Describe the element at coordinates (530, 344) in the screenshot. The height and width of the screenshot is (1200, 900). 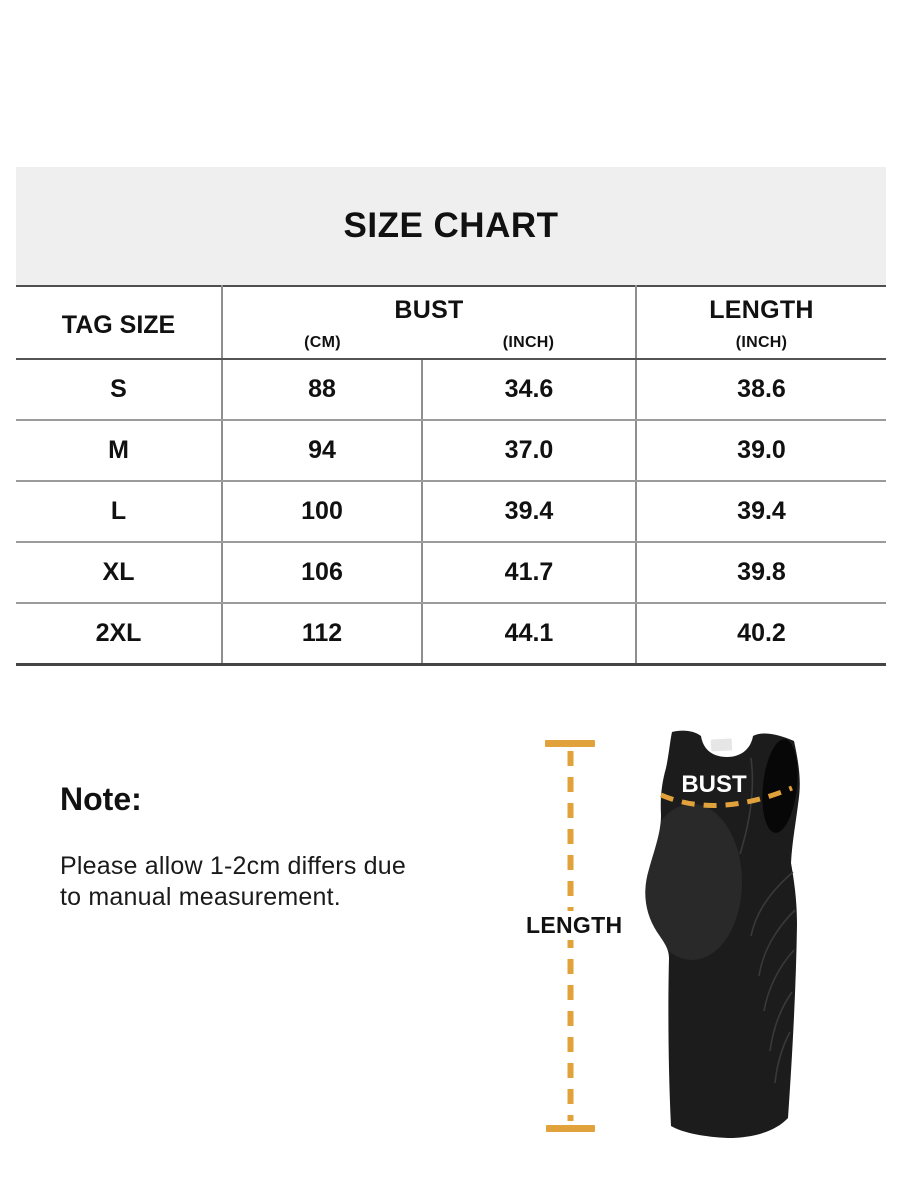
I see `unit-header-bust-inch: (INCH)` at that location.